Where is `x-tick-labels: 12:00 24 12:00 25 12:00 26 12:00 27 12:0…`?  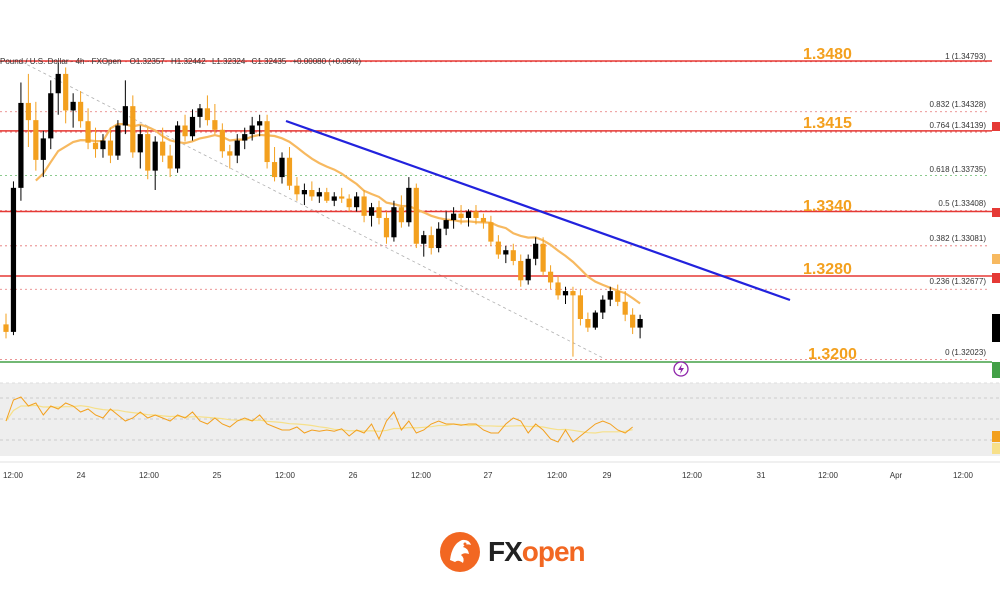 x-tick-labels: 12:00 24 12:00 25 12:00 26 12:00 27 12:0… is located at coordinates (488, 475).